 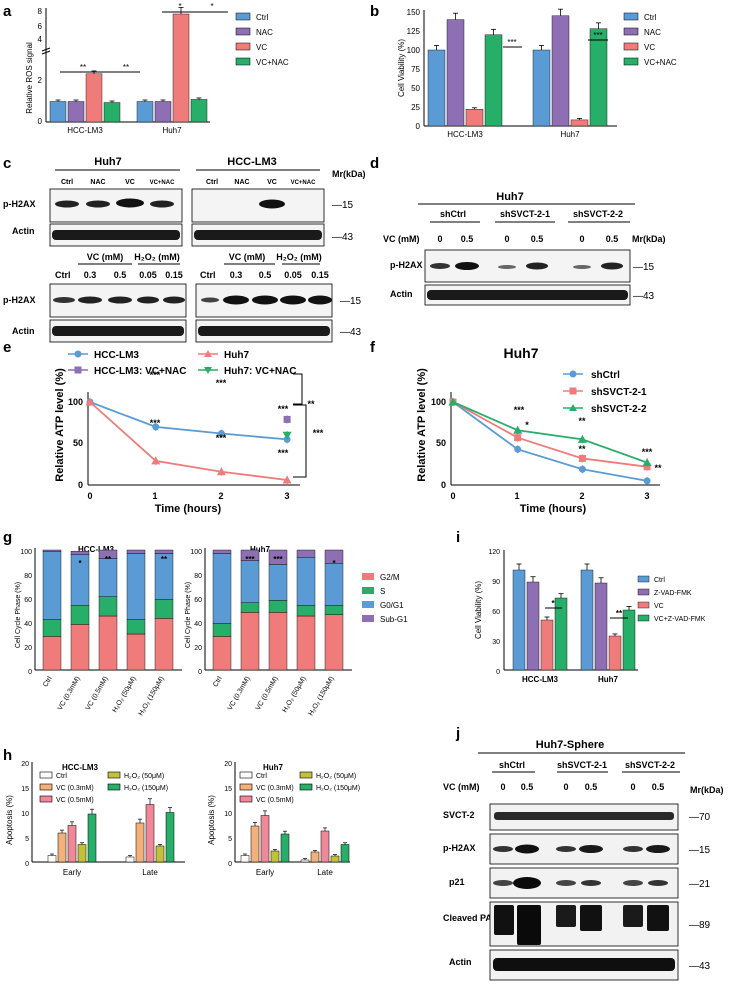 I want to click on dose-labels: 0 0.5 0 0.5 0 0.5, so click(x=527, y=239).